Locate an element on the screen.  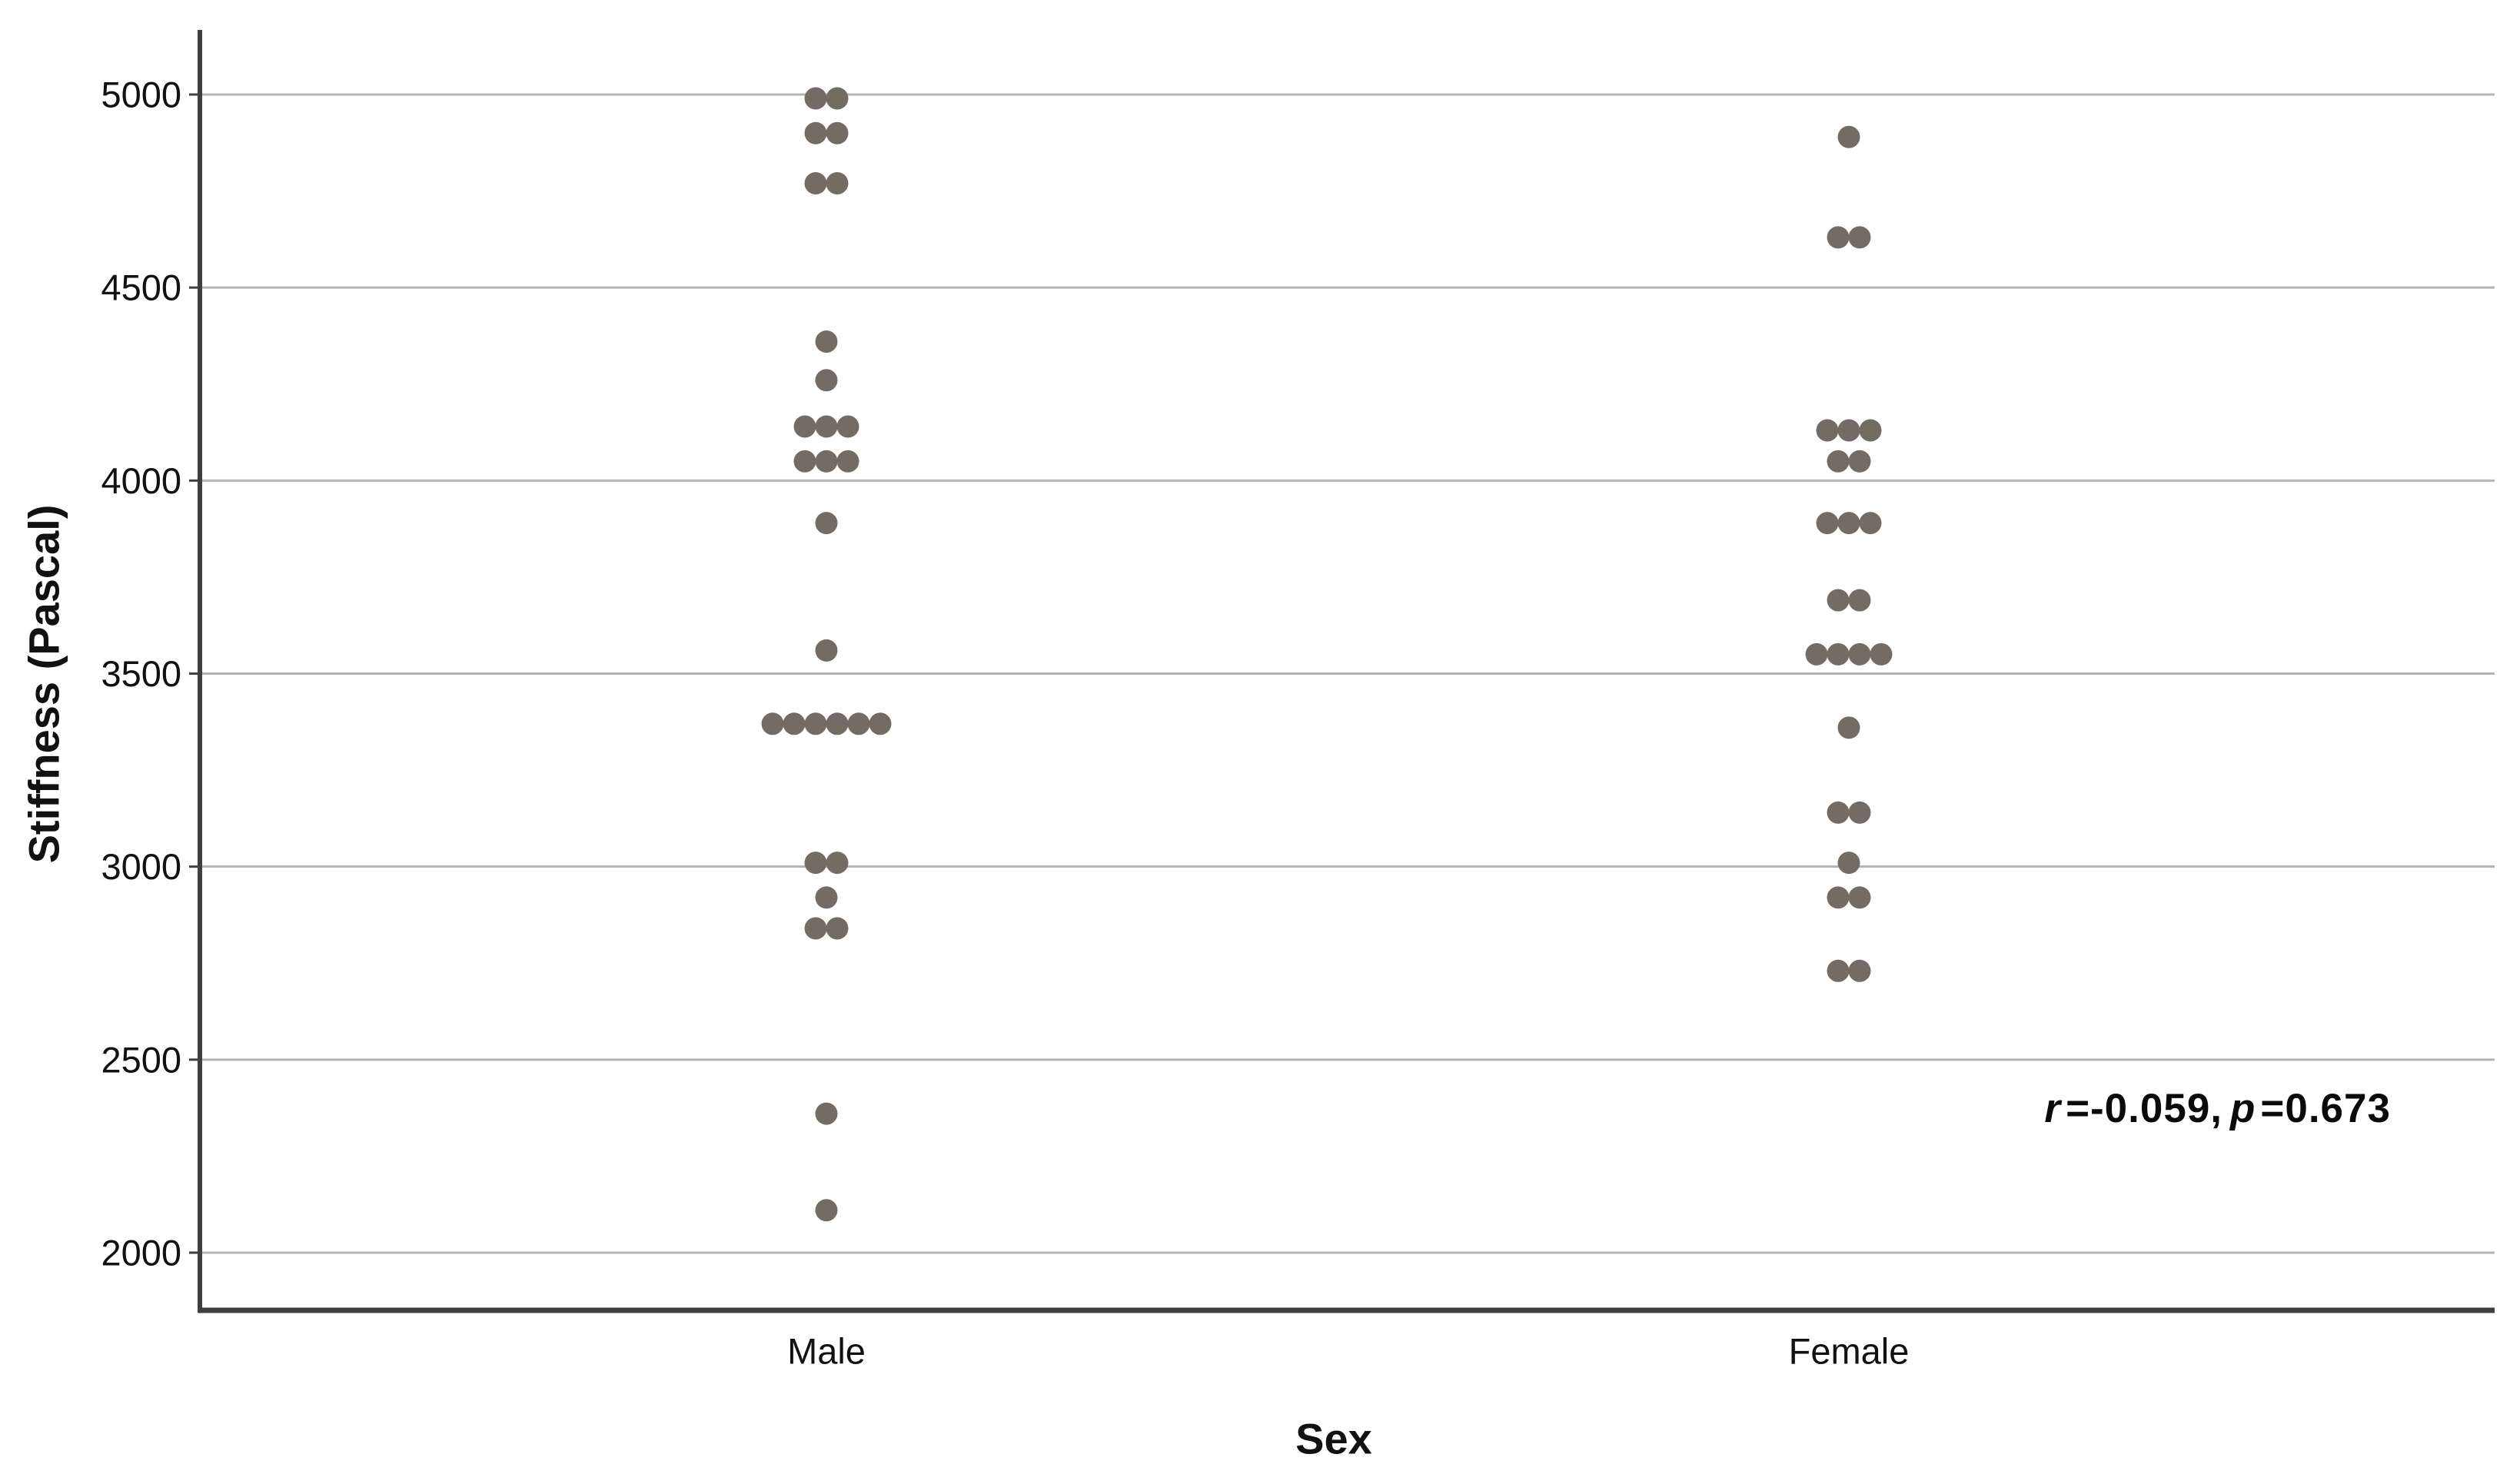
y-tick-label-2000: 2000 is located at coordinates (141, 1252).